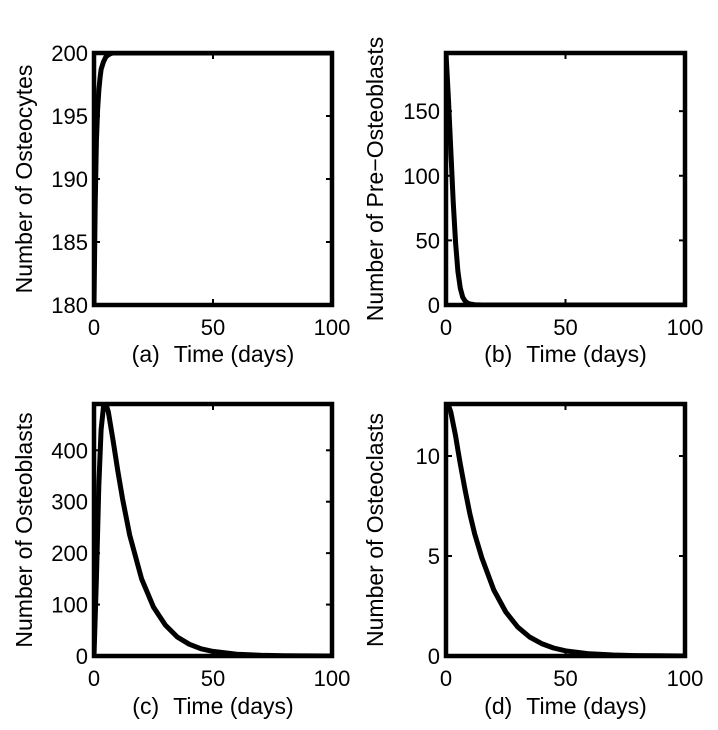 The height and width of the screenshot is (730, 718). Describe the element at coordinates (434, 556) in the screenshot. I see `y-tick-label: 5` at that location.